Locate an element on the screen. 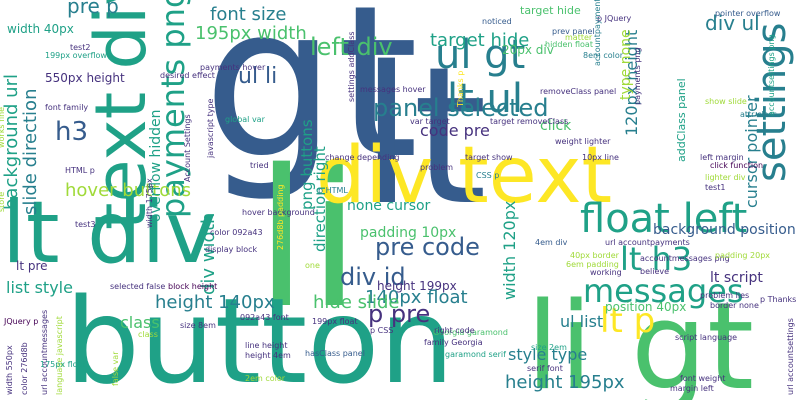  cloud-word: p Thanks is located at coordinates (778, 299).